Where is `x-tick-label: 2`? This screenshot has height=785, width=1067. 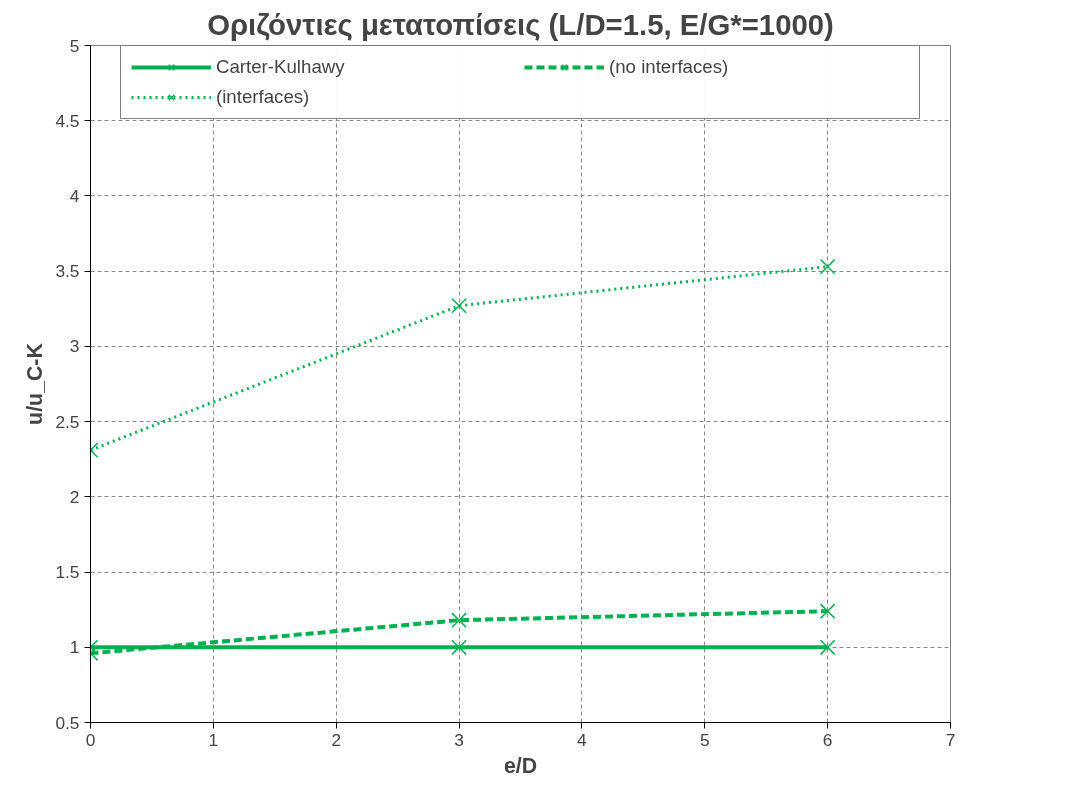 x-tick-label: 2 is located at coordinates (336, 739).